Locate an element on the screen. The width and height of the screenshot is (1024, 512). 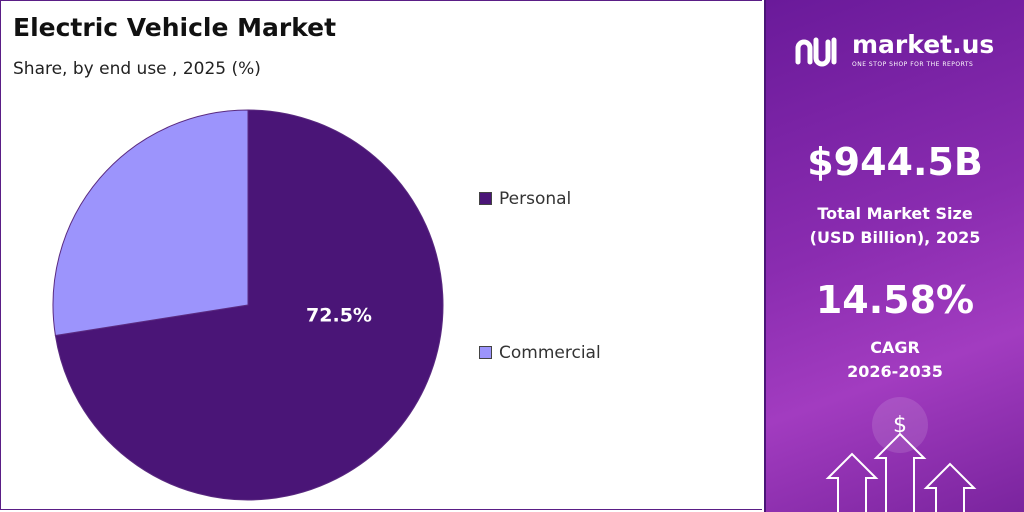
legend-label: Personal is located at coordinates (535, 199).